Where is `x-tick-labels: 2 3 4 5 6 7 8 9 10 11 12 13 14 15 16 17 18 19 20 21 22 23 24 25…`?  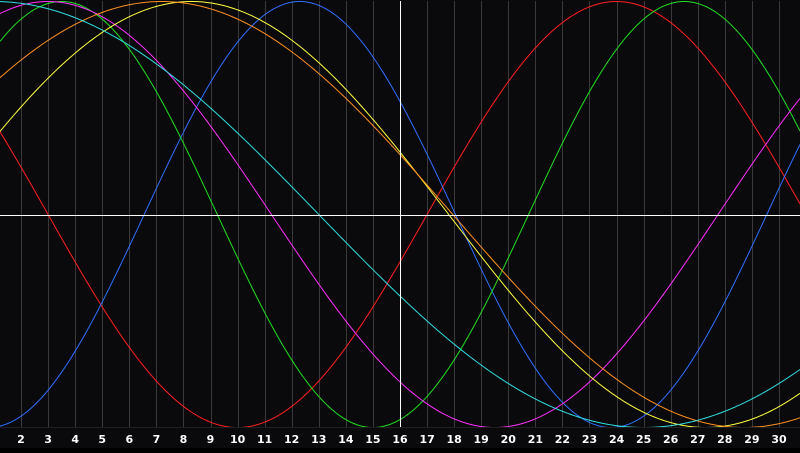
x-tick-labels: 2 3 4 5 6 7 8 9 10 11 12 13 14 15 16 17 18 19 20 21 22 23 24 25… is located at coordinates (402, 439).